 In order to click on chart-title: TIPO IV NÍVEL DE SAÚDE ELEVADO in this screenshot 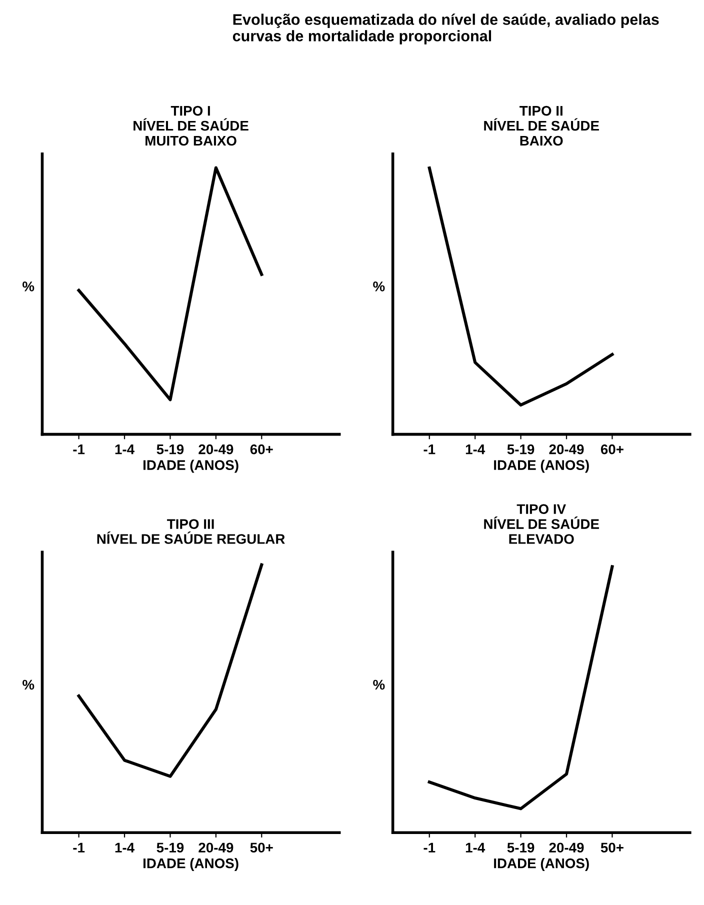, I will do `click(541, 524)`.